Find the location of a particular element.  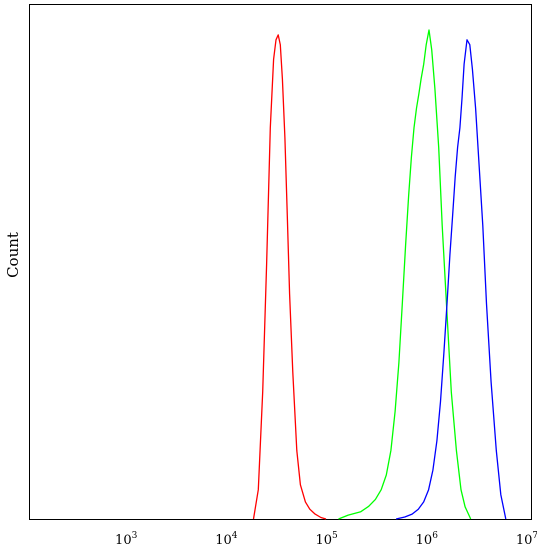

x-tick-label: 105 is located at coordinates (326, 539).